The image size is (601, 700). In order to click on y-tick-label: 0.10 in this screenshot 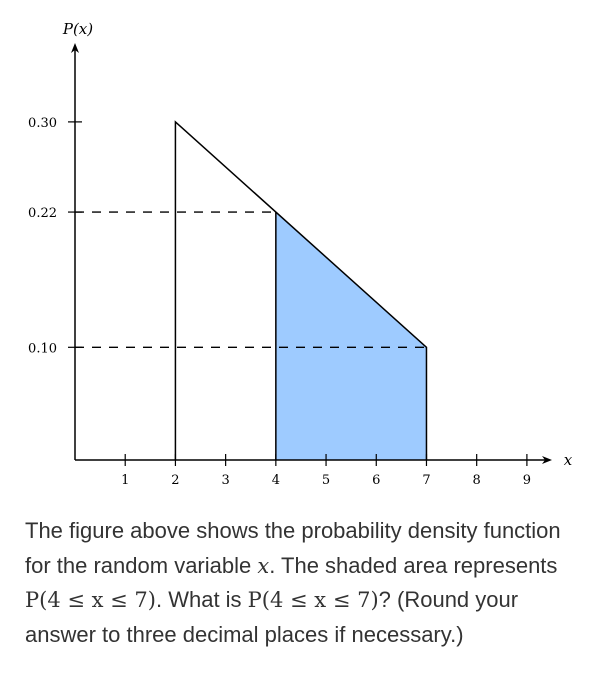, I will do `click(42, 348)`.